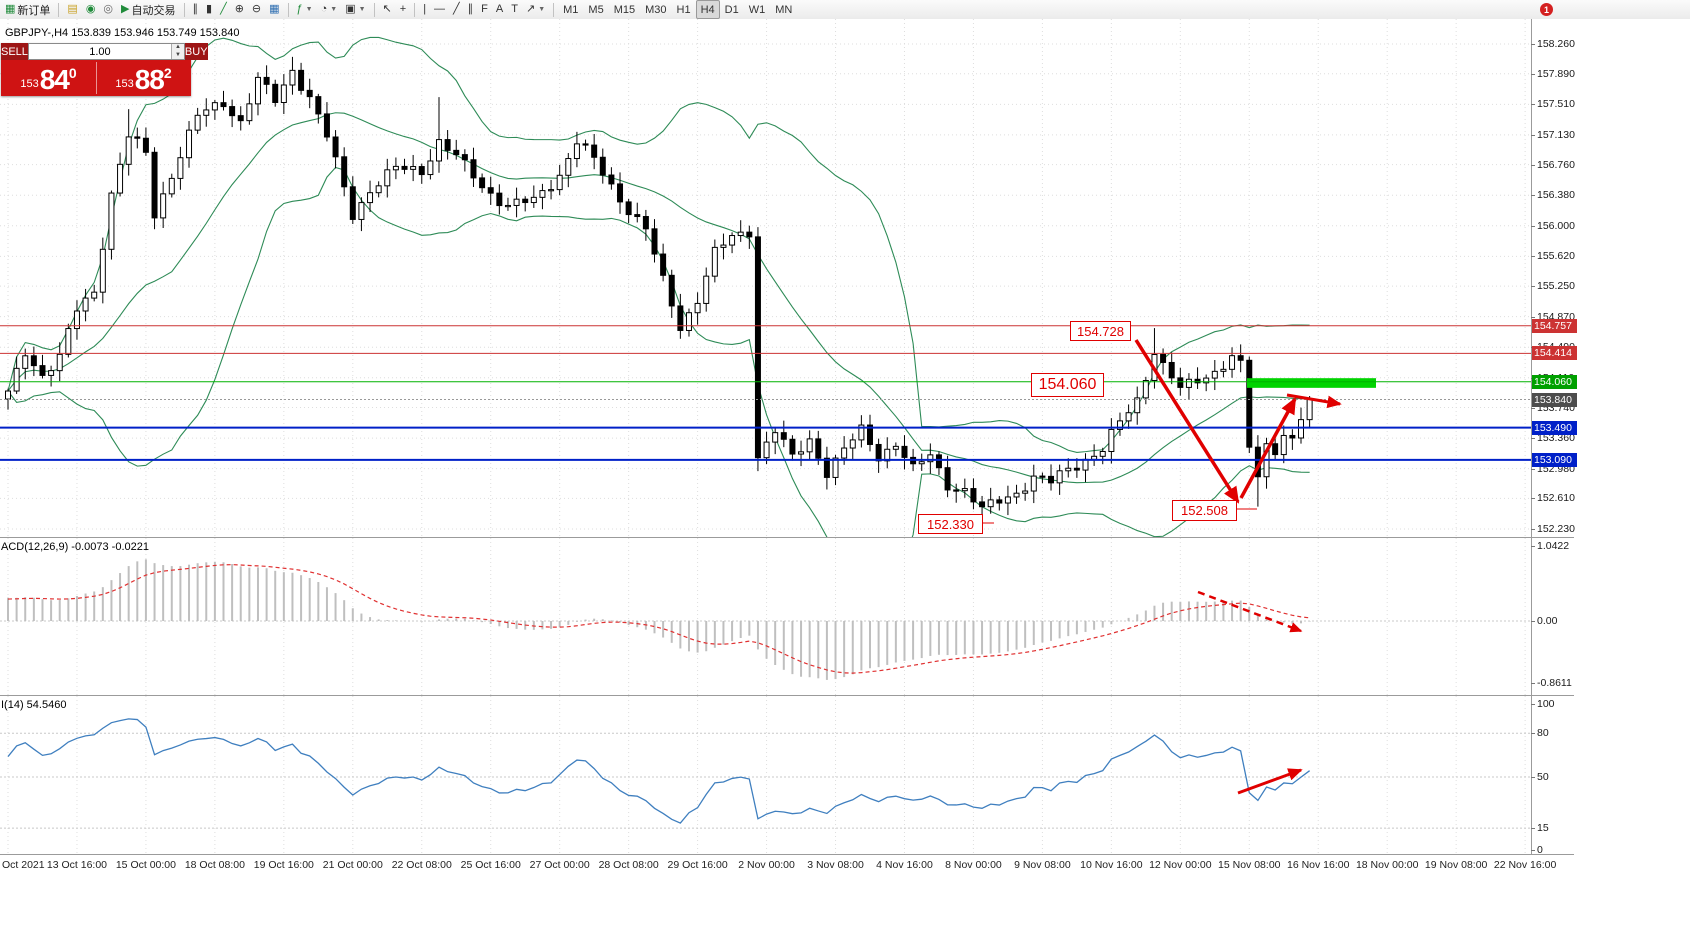  What do you see at coordinates (72, 9) in the screenshot?
I see `profiles-icon: ▤` at bounding box center [72, 9].